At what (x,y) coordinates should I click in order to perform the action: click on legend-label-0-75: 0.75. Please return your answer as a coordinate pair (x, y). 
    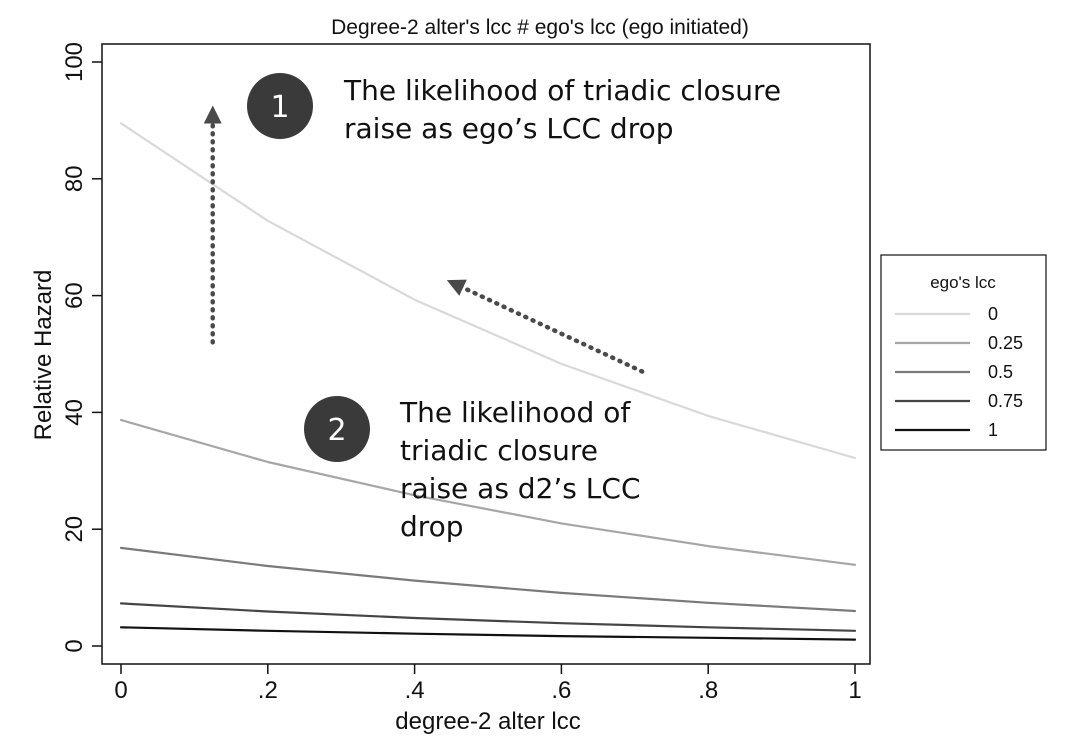
    Looking at the image, I should click on (1005, 401).